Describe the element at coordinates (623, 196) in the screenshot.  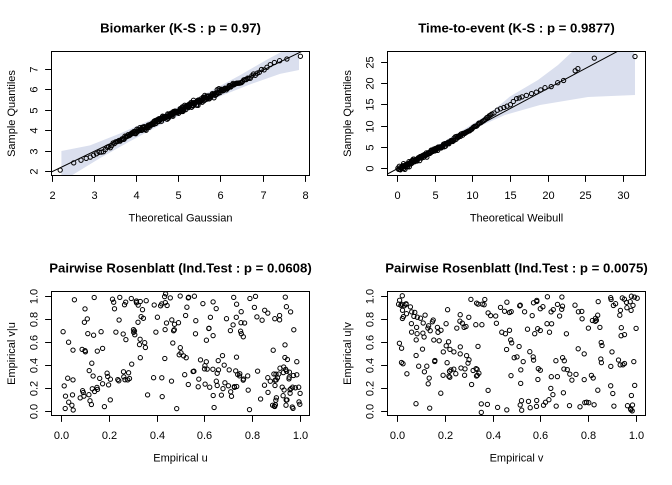
I see `svg-text: 30` at that location.